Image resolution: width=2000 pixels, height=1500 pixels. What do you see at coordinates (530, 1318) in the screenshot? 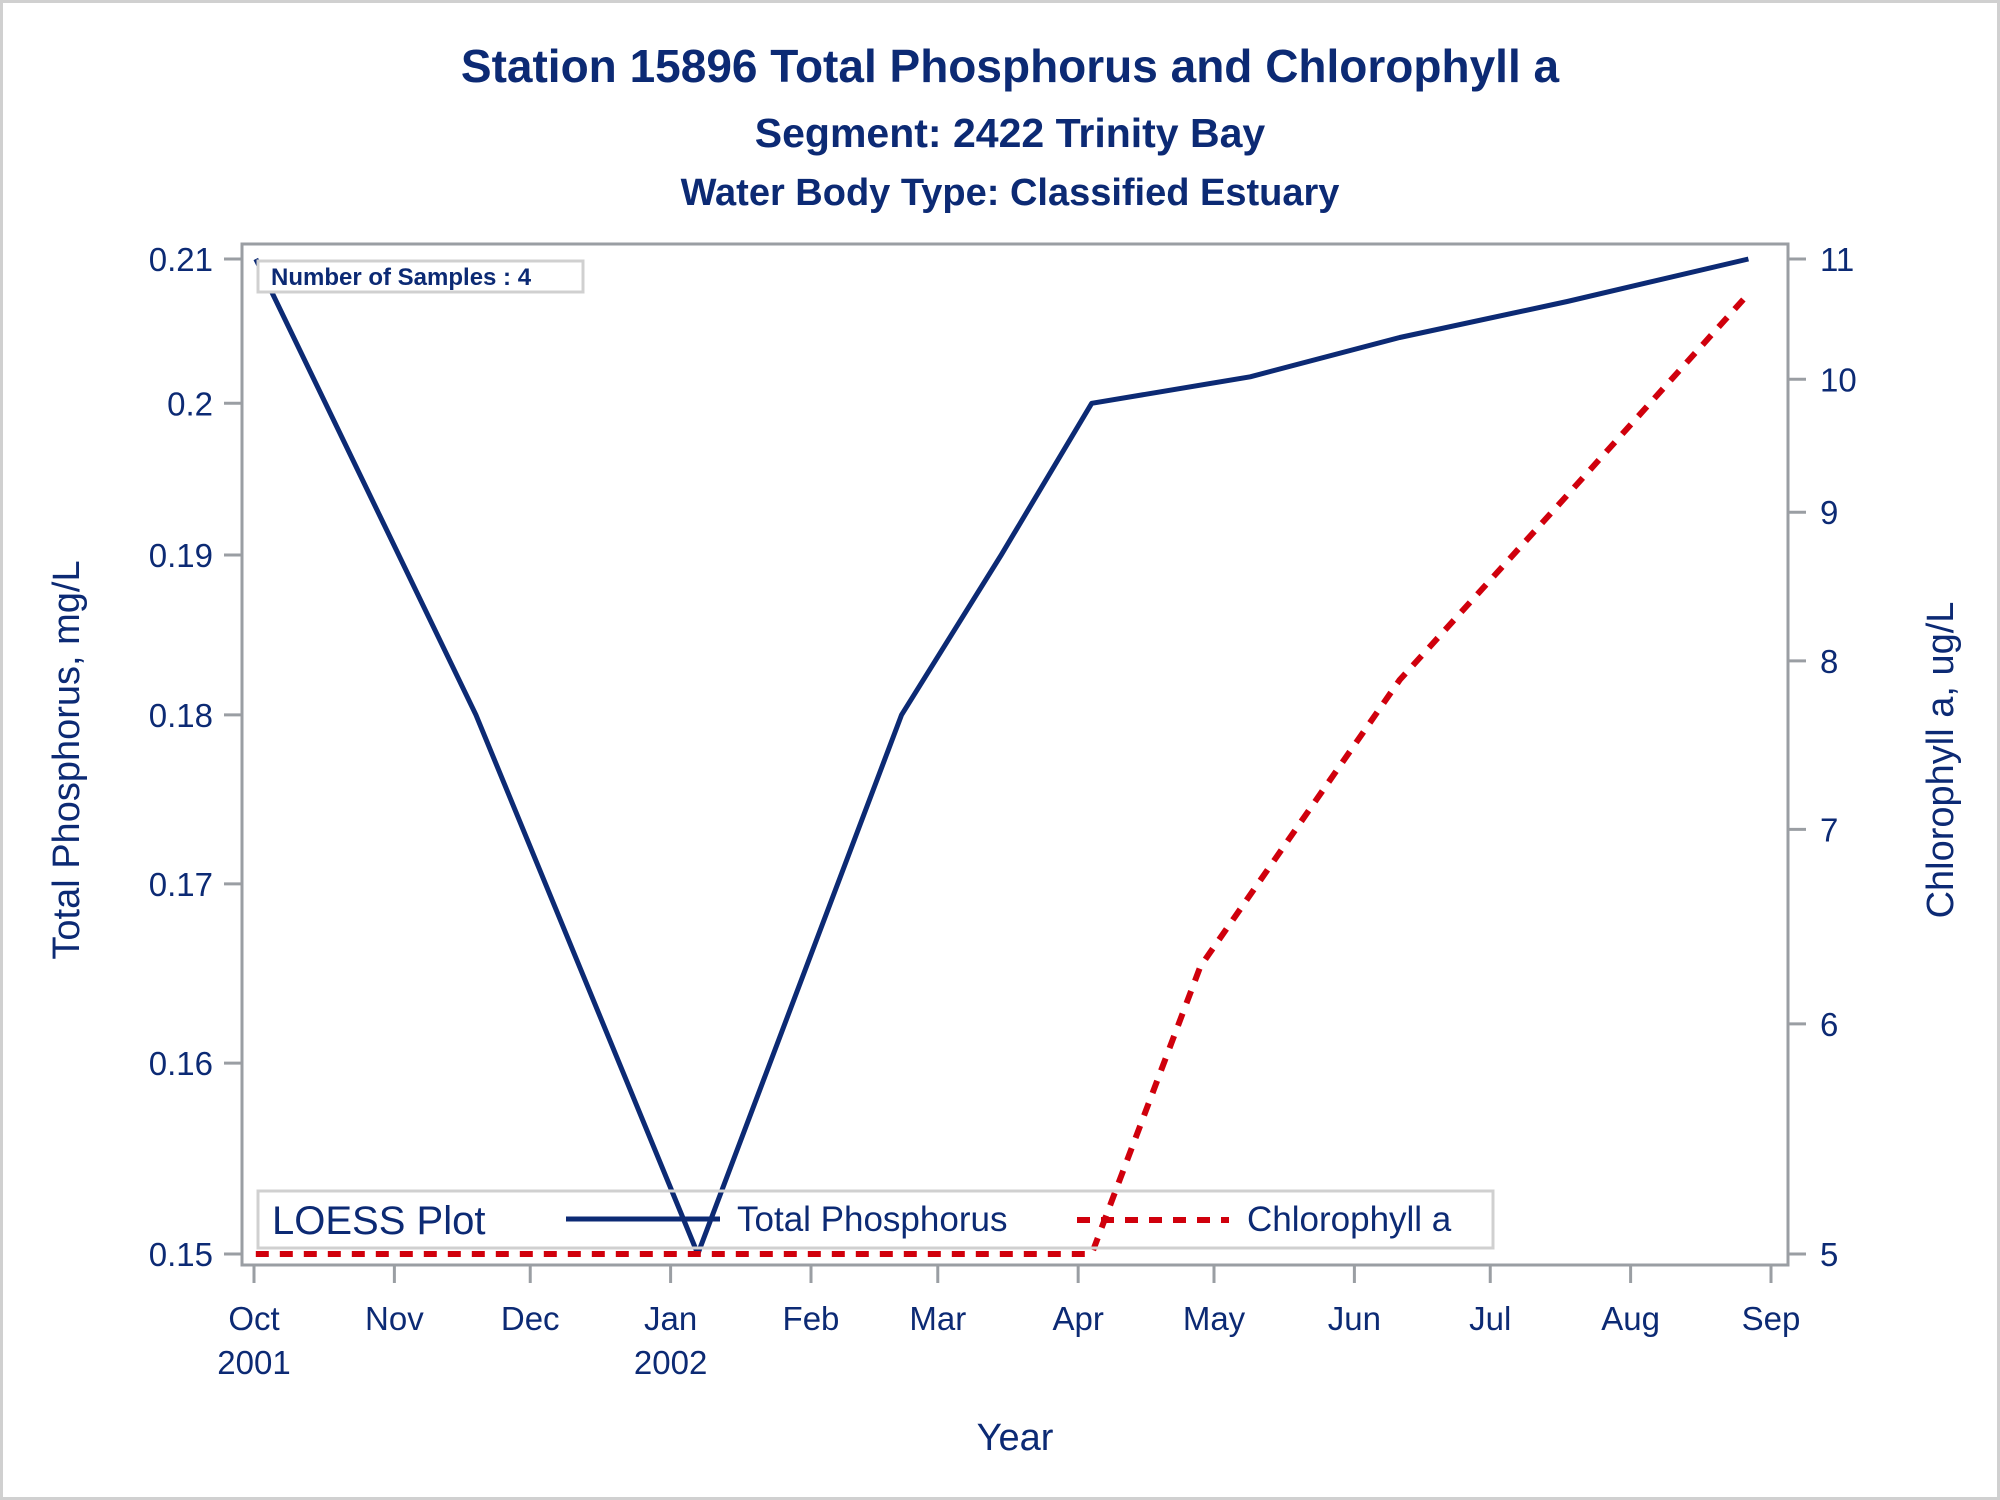
I see `x-tick-label: Dec` at bounding box center [530, 1318].